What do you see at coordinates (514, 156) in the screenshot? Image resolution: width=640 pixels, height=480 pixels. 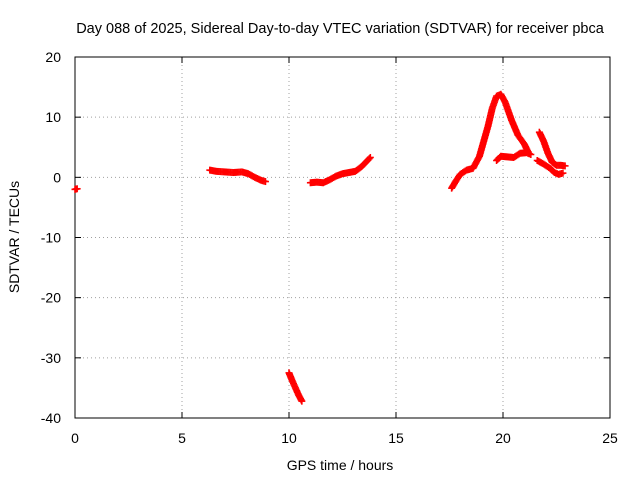 I see `series-seg-f` at bounding box center [514, 156].